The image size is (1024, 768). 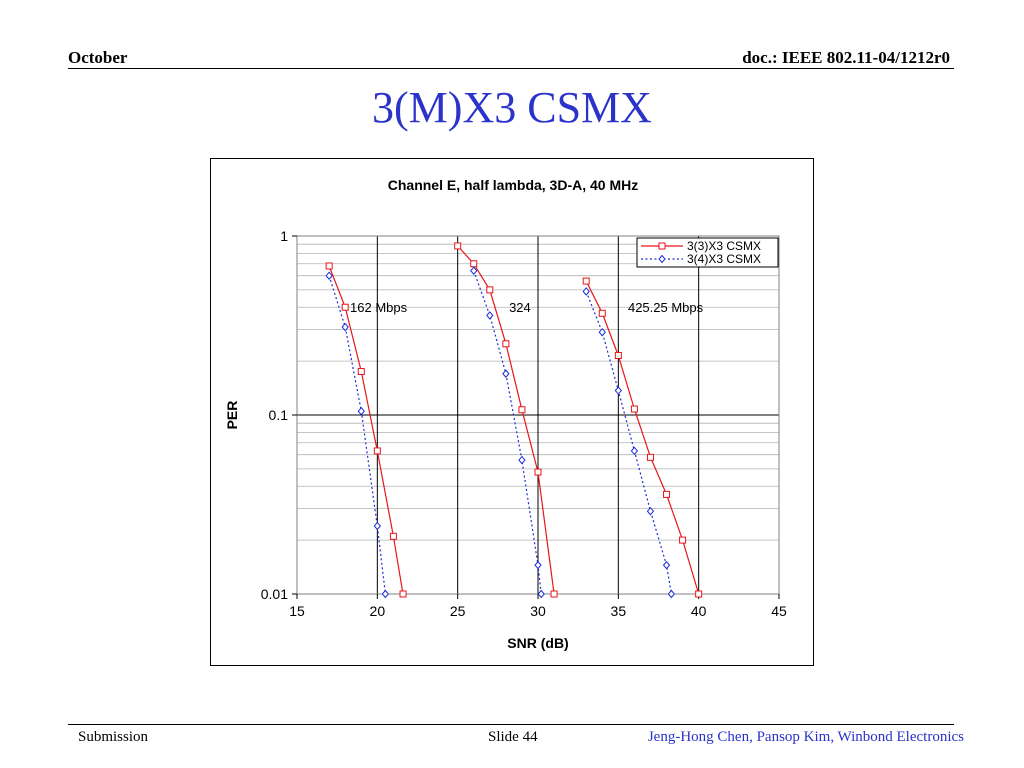 I want to click on rate-annotation: 425.25 Mbps, so click(x=666, y=307).